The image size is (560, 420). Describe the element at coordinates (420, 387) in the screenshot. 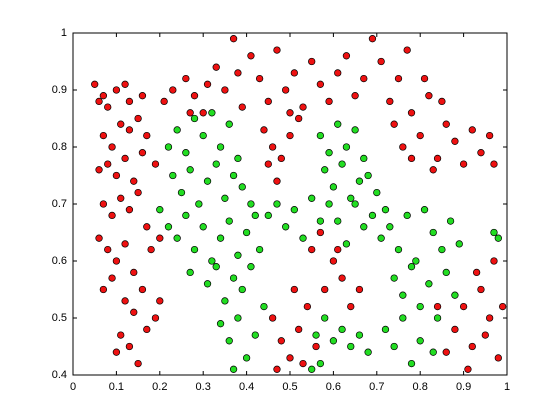

I see `x-tick-label: 0.8` at that location.